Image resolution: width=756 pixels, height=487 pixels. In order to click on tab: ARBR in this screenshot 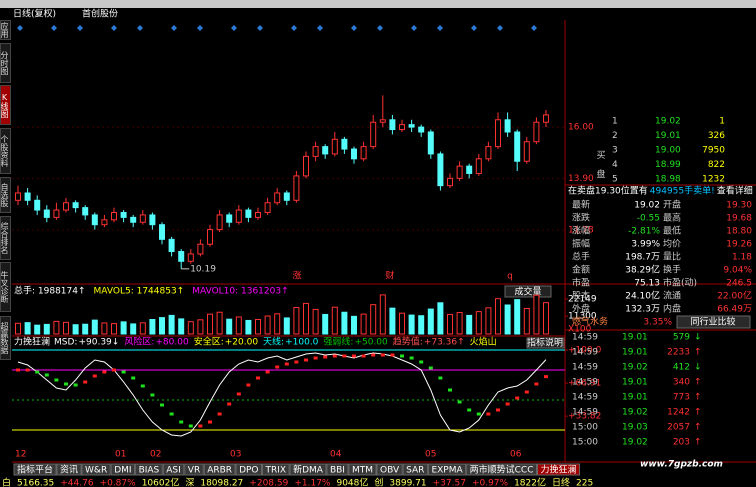, I will do `click(219, 471)`.